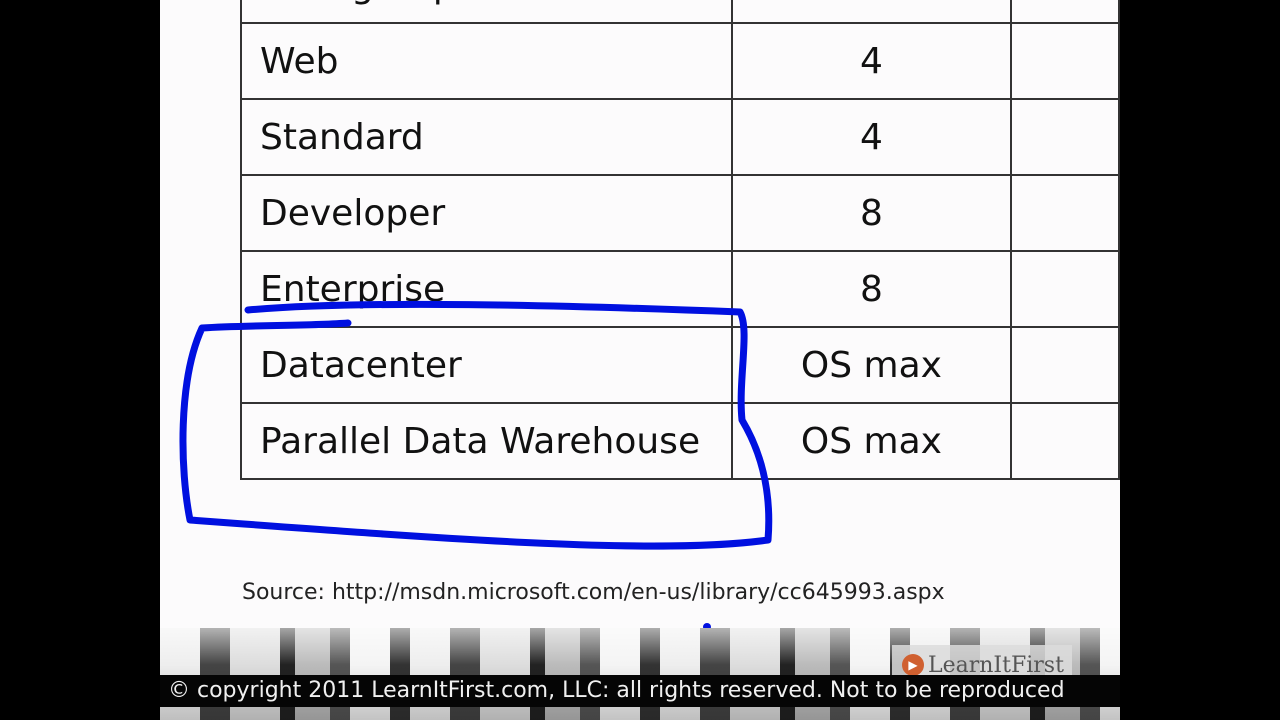 This screenshot has height=720, width=1280. Describe the element at coordinates (486, 365) in the screenshot. I see `edition-cell: Datacenter` at that location.